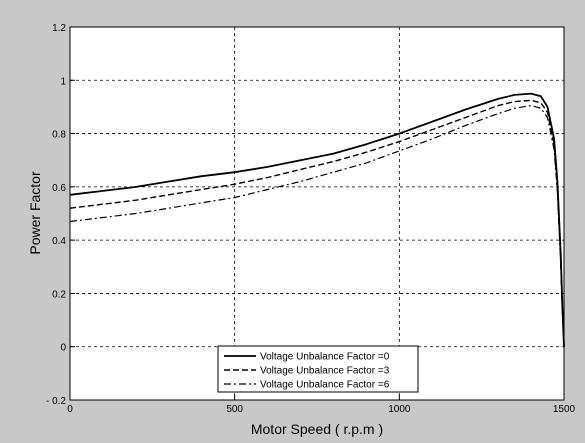 The width and height of the screenshot is (585, 443). What do you see at coordinates (325, 385) in the screenshot?
I see `legend-label-3: Voltage Unbalance Factor =6` at bounding box center [325, 385].